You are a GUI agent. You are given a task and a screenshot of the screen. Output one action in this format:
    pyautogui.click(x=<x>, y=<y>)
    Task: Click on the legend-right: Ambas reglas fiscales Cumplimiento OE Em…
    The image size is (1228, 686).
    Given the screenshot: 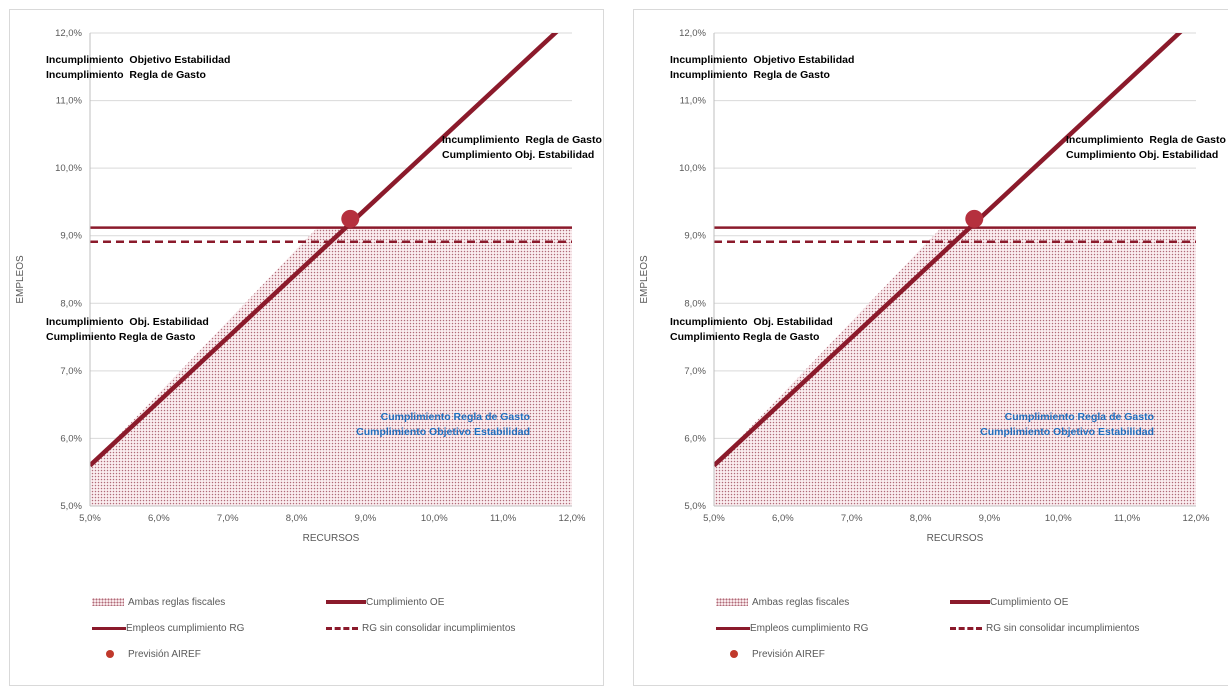 What is the action you would take?
    pyautogui.click(x=931, y=635)
    